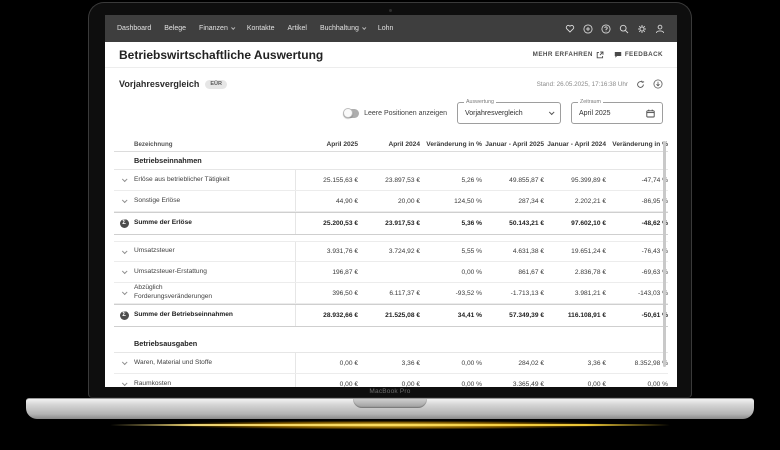 The width and height of the screenshot is (780, 450). I want to click on value-cell: -50,61 %, so click(654, 315).